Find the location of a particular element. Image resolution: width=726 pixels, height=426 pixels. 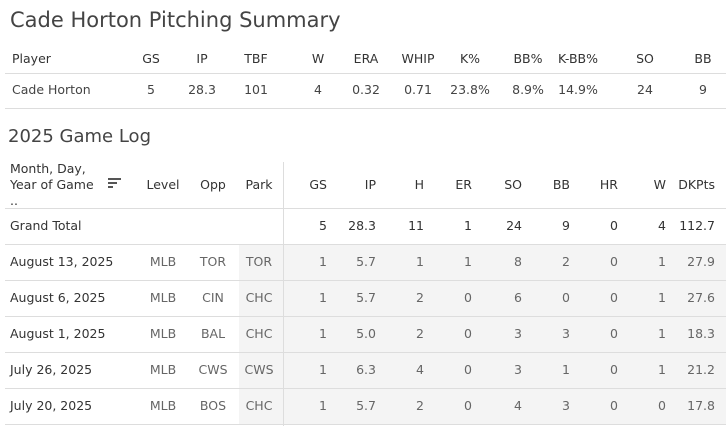

column-header: Park is located at coordinates (259, 184).